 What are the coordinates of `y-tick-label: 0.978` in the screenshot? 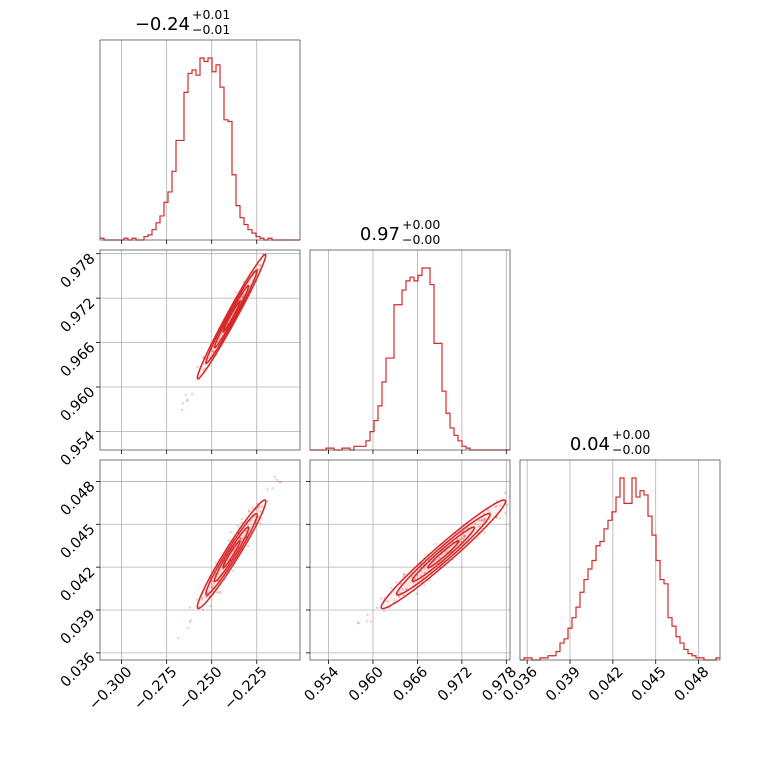 It's located at (78, 271).